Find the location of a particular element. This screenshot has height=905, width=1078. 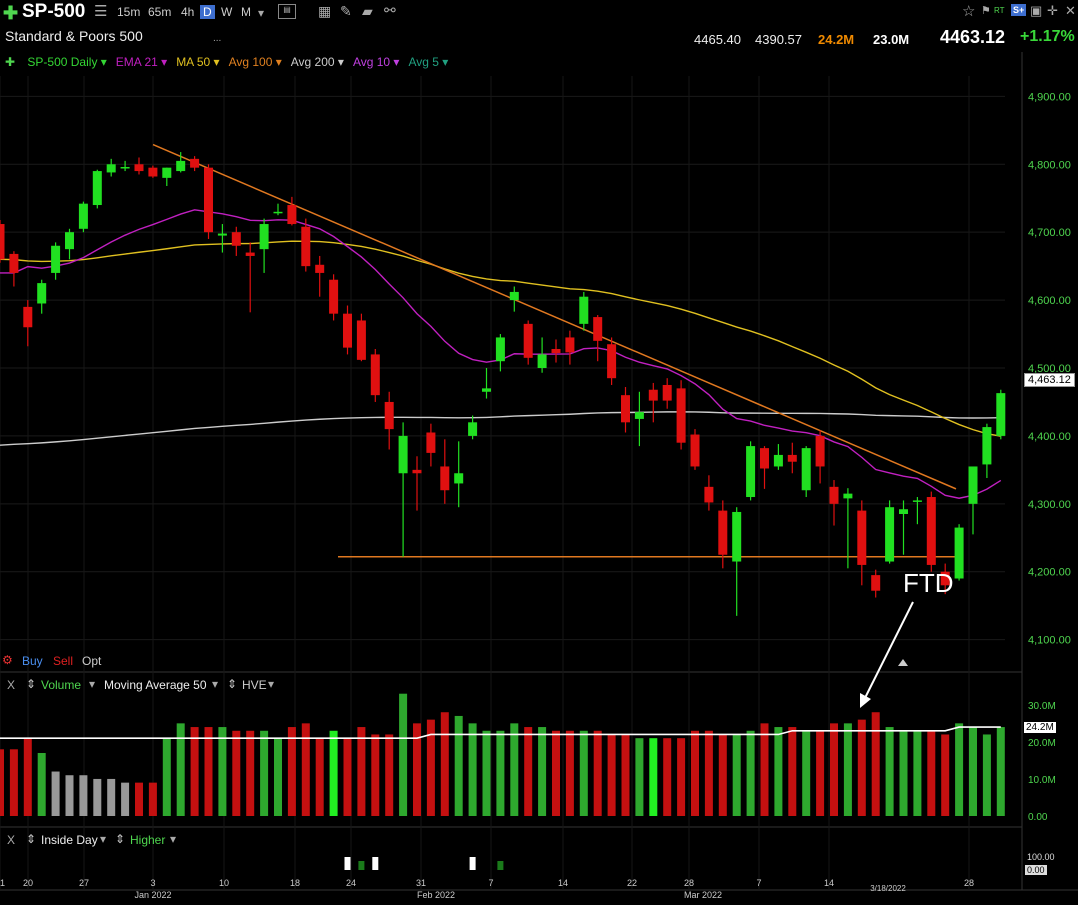

add-symbol-icon: ✚ is located at coordinates (11, 13).